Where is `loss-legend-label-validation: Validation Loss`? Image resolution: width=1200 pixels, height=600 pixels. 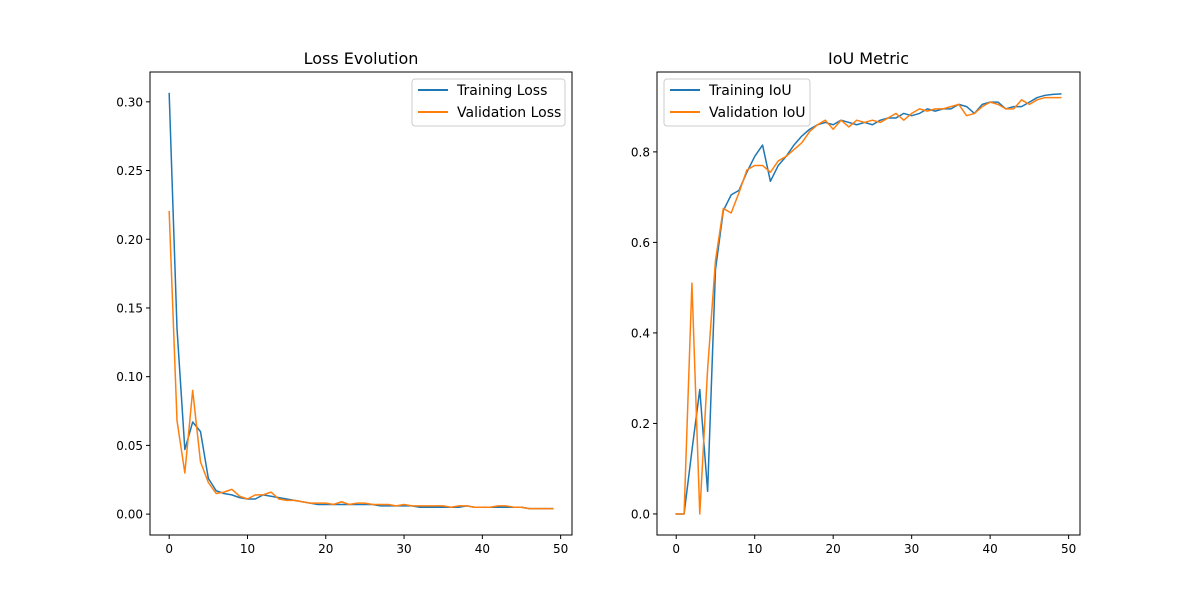
loss-legend-label-validation: Validation Loss is located at coordinates (509, 113).